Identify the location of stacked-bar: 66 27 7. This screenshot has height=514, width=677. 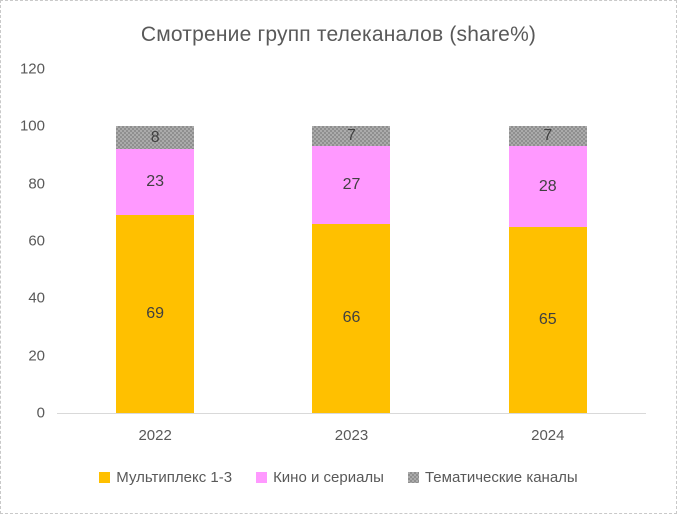
(351, 241).